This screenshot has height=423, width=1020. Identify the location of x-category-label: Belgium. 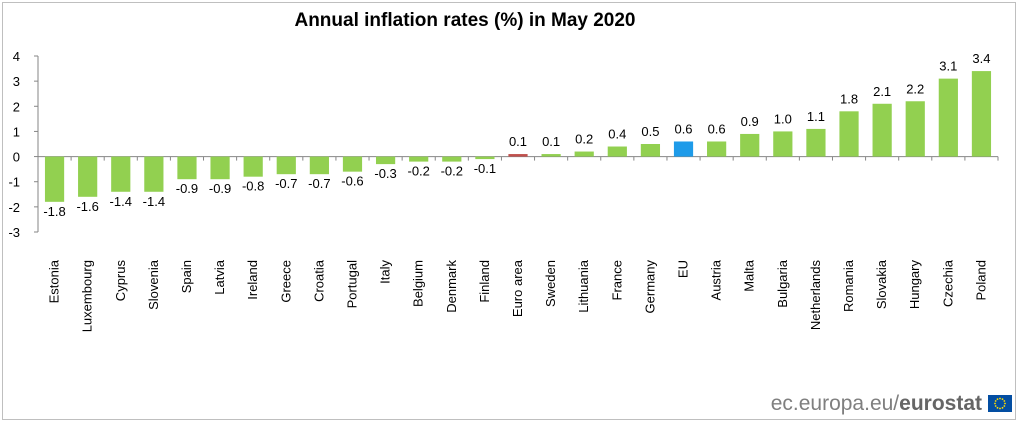
(418, 283).